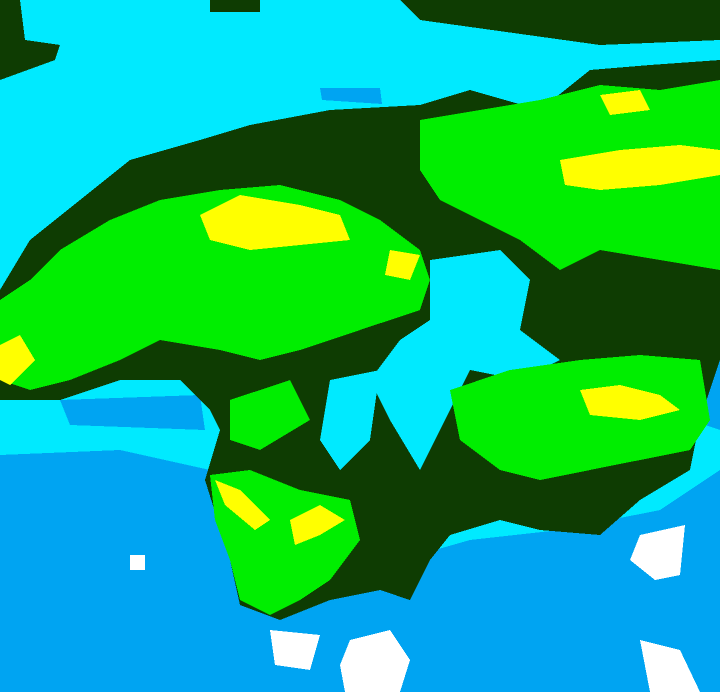 This screenshot has height=692, width=720. Describe the element at coordinates (30, 40) in the screenshot. I see `region-dark-green-northwest` at that location.